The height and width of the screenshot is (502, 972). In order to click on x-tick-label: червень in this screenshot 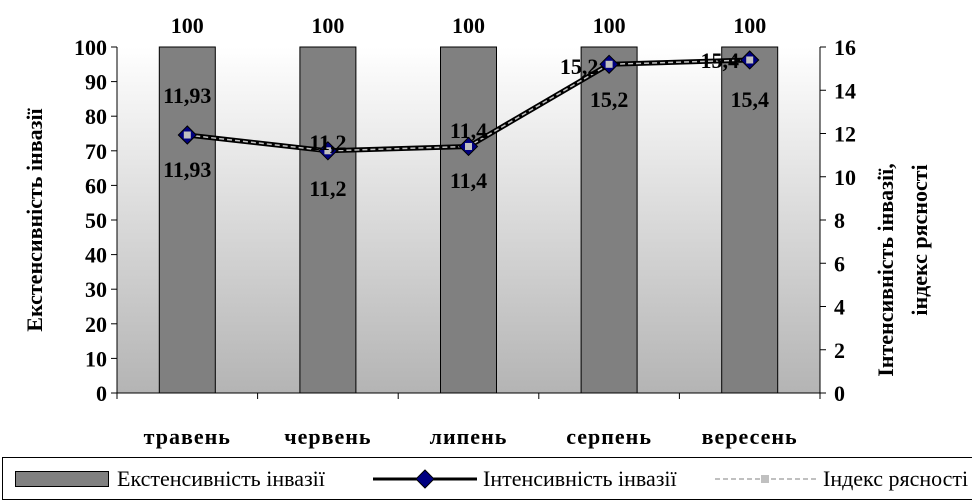, I will do `click(327, 436)`.